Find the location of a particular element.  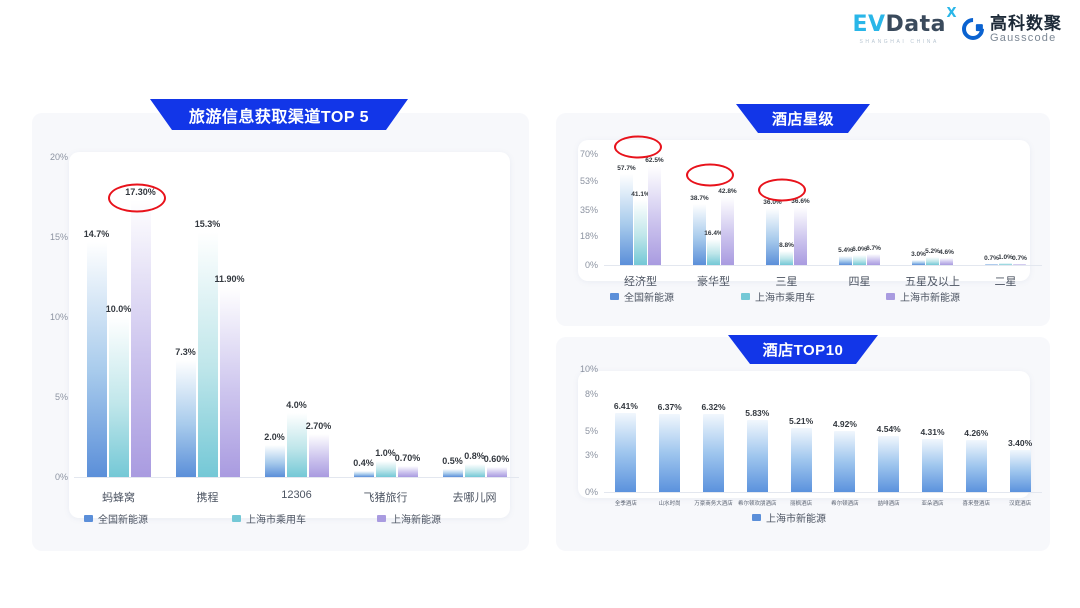

y-axis-tick: 5% is located at coordinates (591, 430).